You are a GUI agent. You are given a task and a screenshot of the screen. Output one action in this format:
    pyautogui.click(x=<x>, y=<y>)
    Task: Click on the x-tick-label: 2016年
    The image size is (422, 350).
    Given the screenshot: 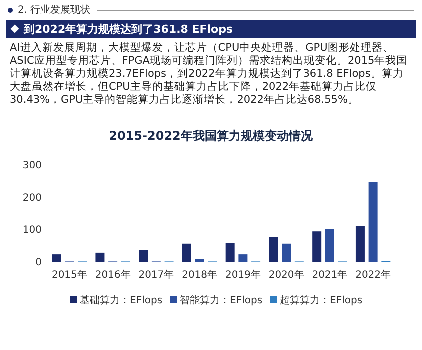 What is the action you would take?
    pyautogui.click(x=113, y=275)
    